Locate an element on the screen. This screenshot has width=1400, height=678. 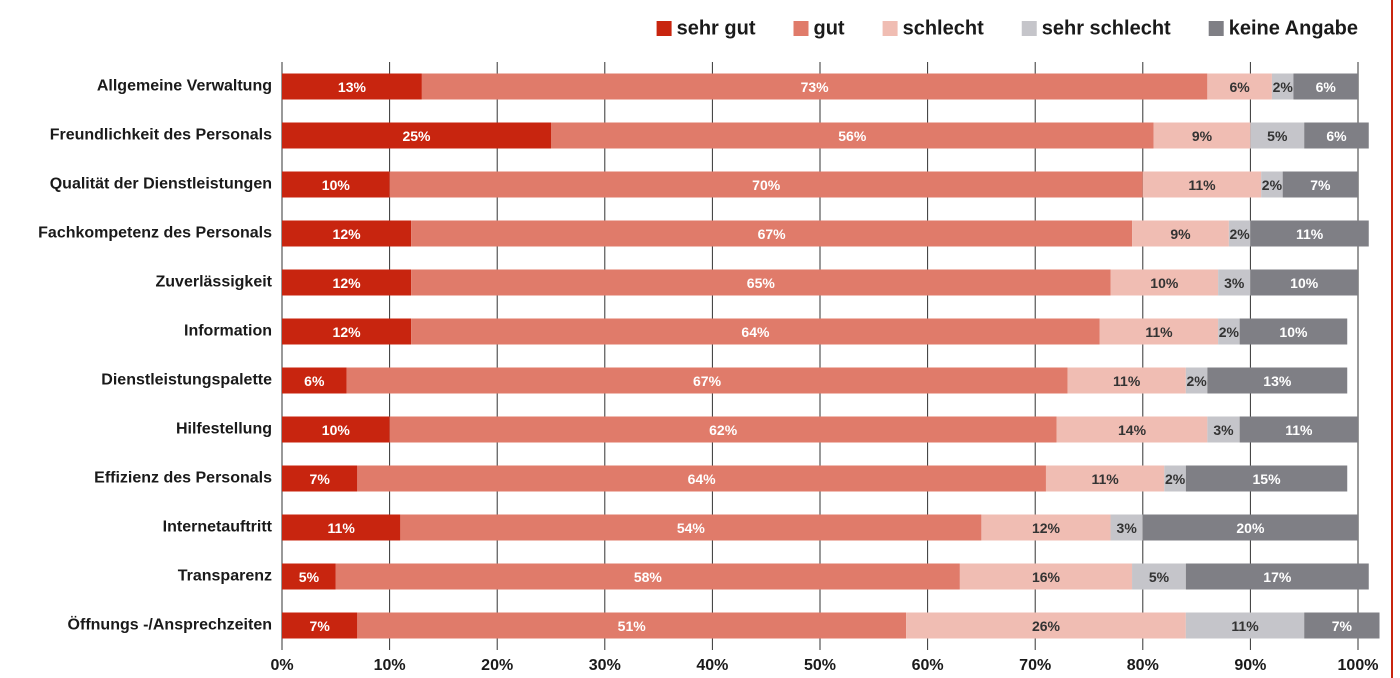
value-label: 64% is located at coordinates (755, 332).